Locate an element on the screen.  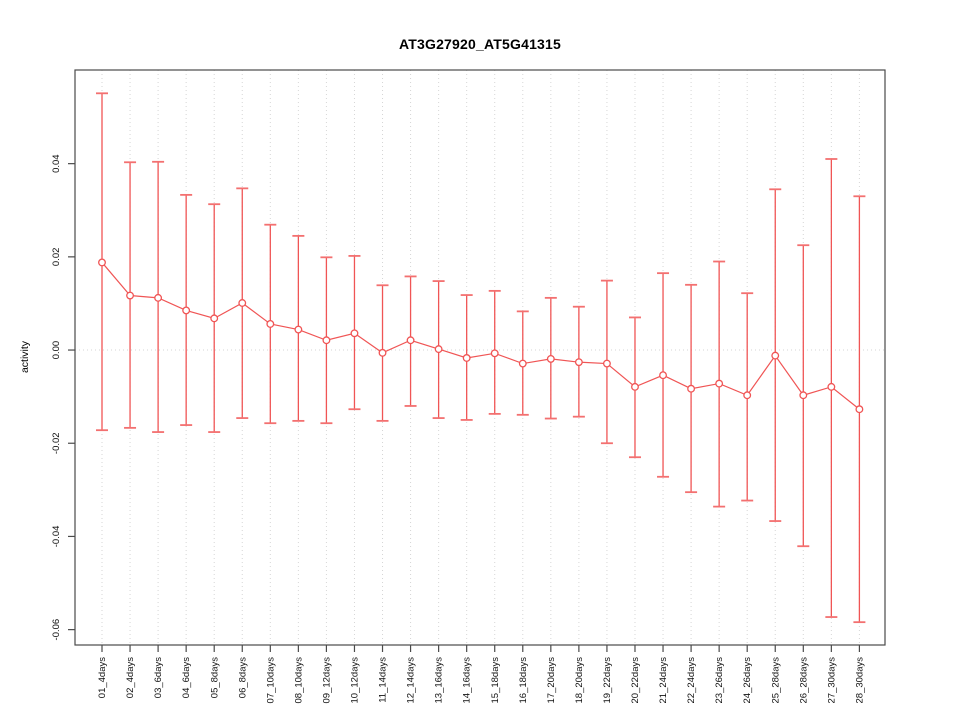
x-tick-label: 22_24days is located at coordinates (691, 680).